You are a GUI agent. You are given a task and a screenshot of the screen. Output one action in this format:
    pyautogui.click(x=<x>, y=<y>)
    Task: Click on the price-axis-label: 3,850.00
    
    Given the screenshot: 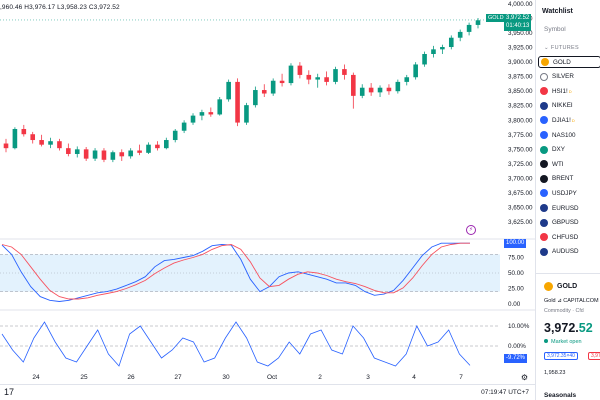 What is the action you would take?
    pyautogui.click(x=520, y=91)
    